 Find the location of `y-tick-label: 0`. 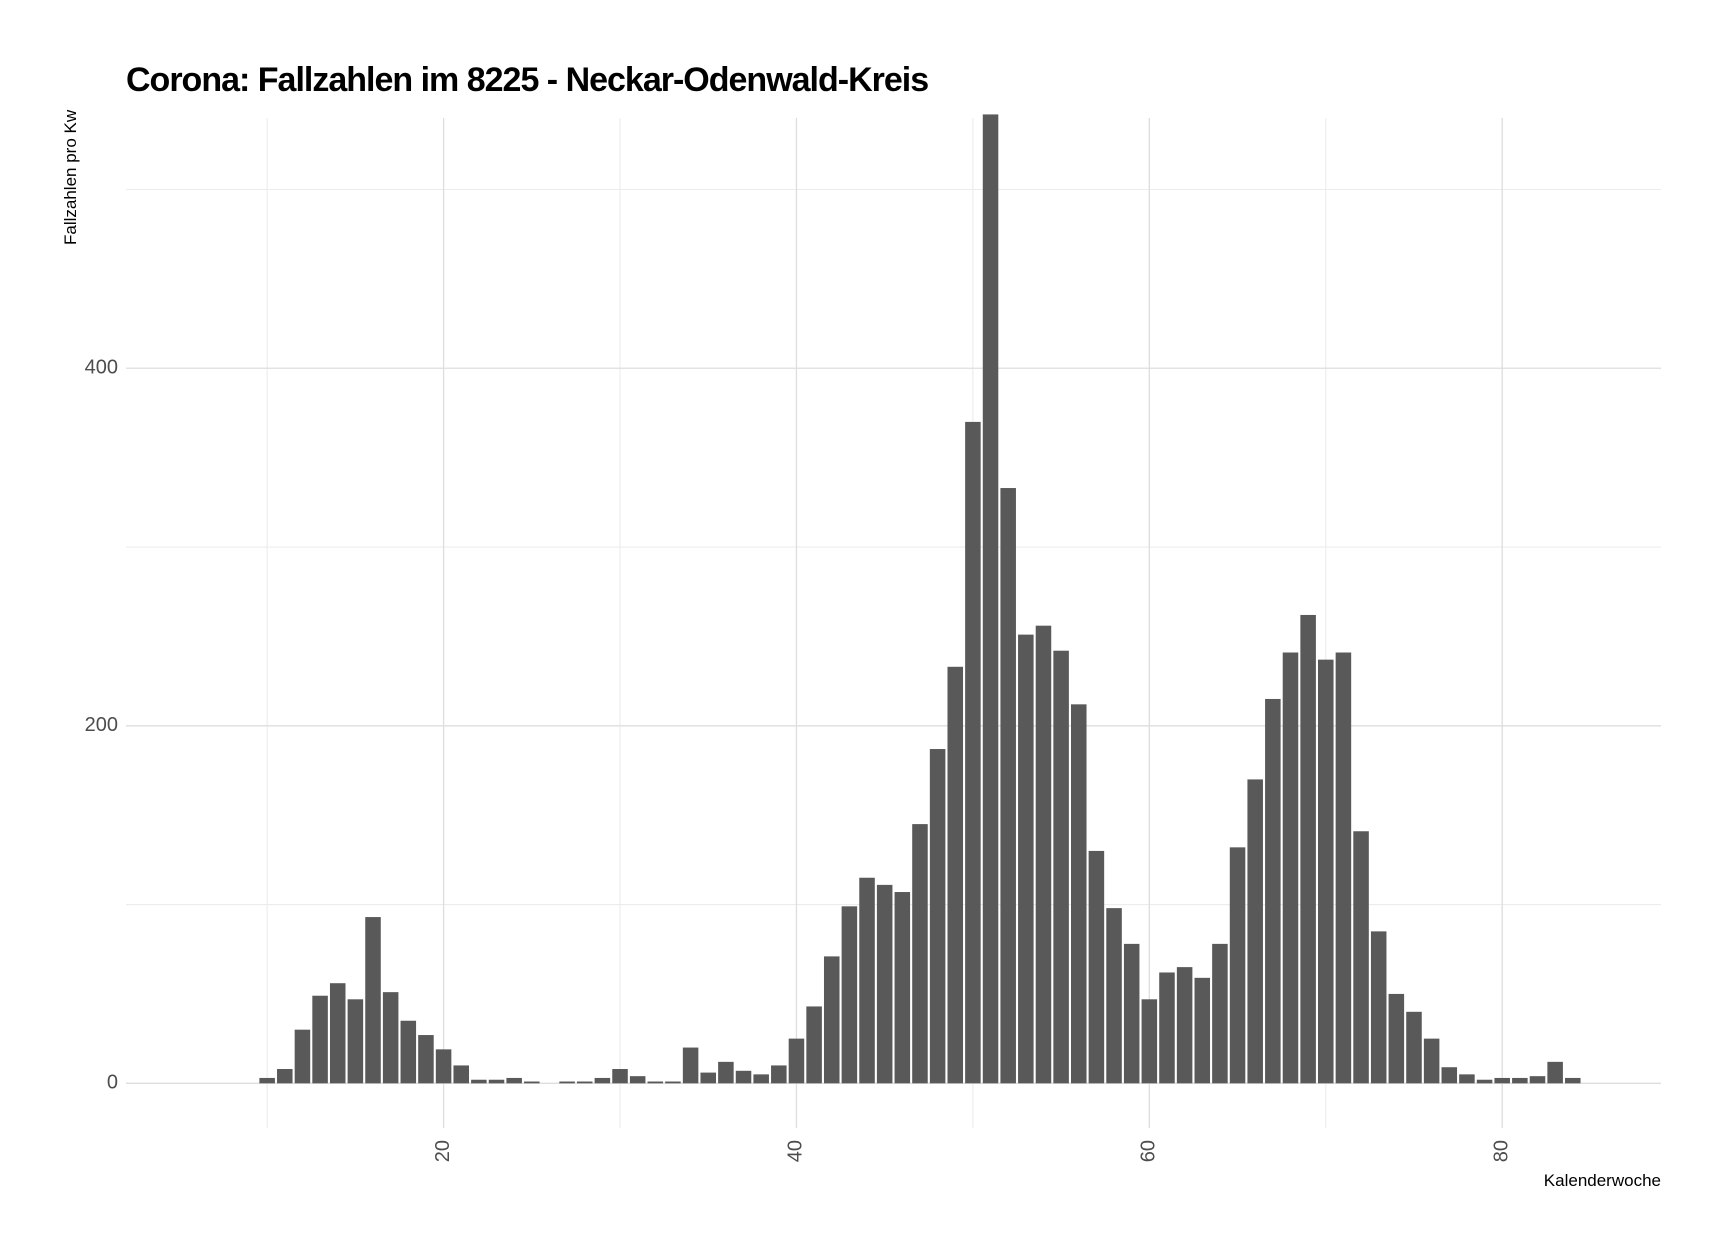

y-tick-label: 0 is located at coordinates (112, 1083).